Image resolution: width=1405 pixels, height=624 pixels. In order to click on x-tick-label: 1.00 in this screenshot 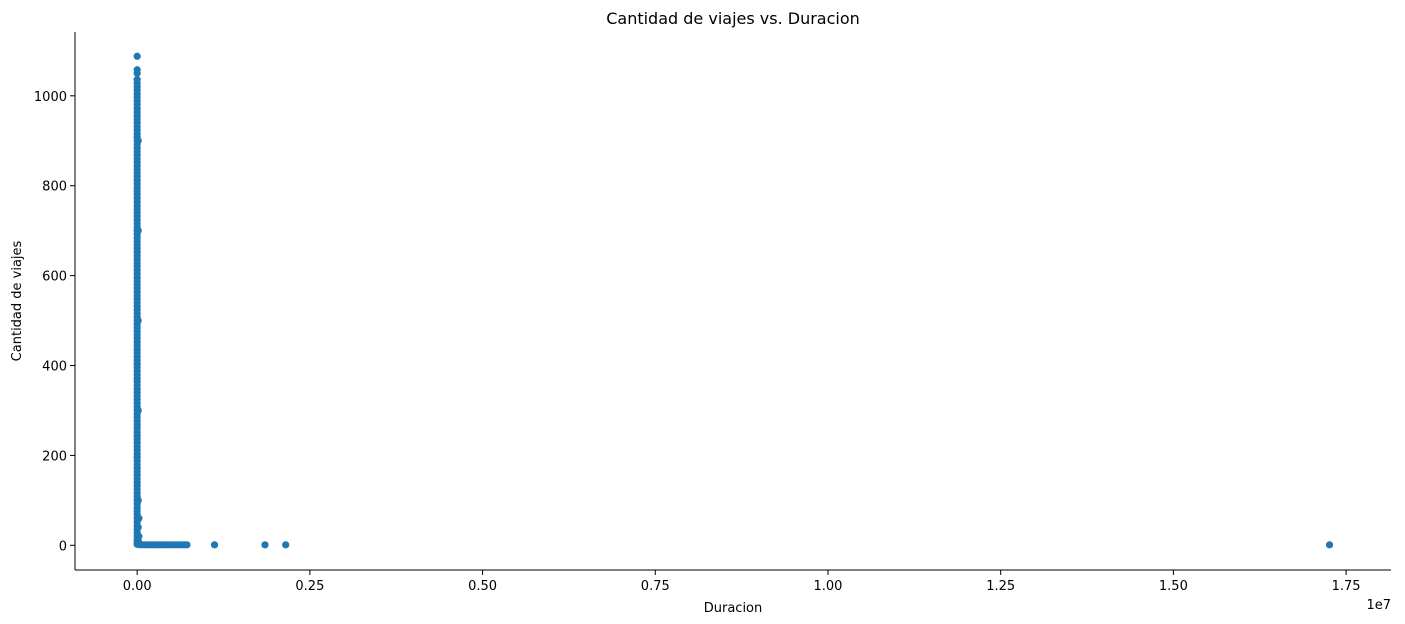, I will do `click(828, 586)`.